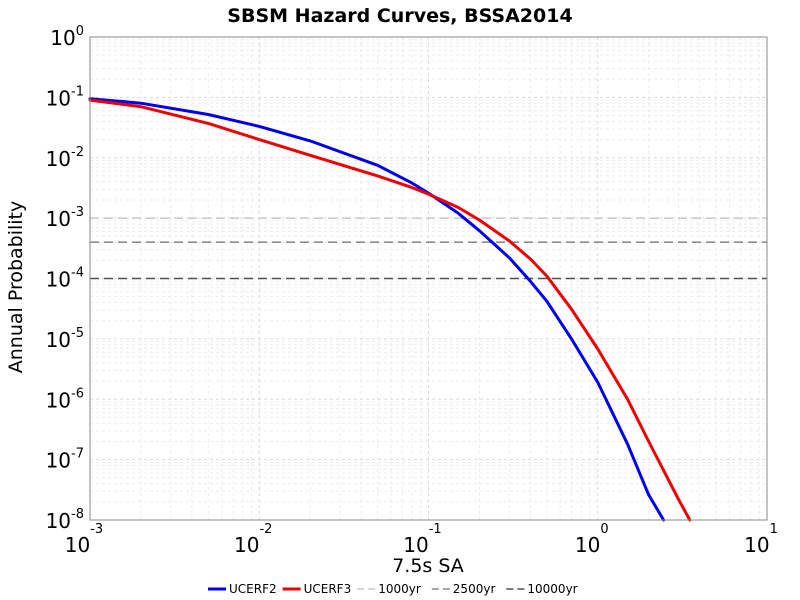  What do you see at coordinates (761, 539) in the screenshot?
I see `x-tick-label: 10¹` at bounding box center [761, 539].